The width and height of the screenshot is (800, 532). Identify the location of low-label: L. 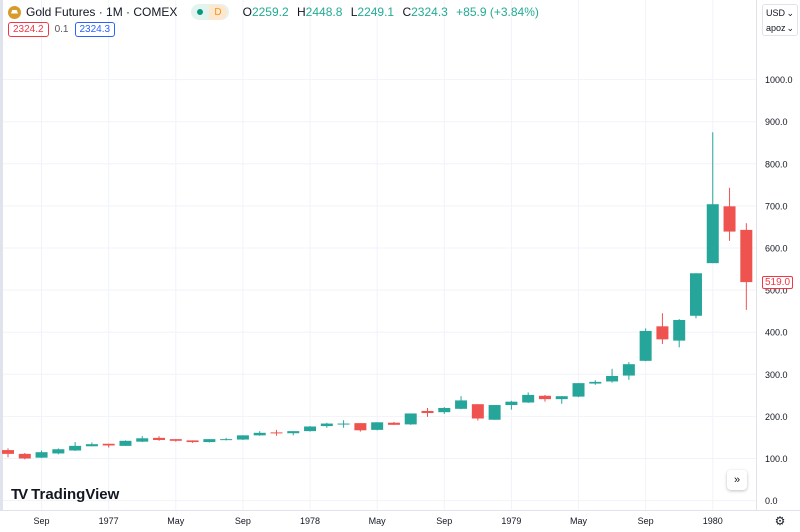
(354, 12).